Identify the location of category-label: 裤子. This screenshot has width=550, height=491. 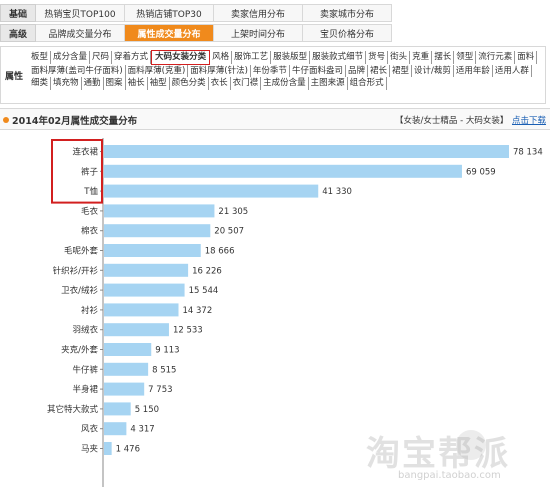
(90, 171).